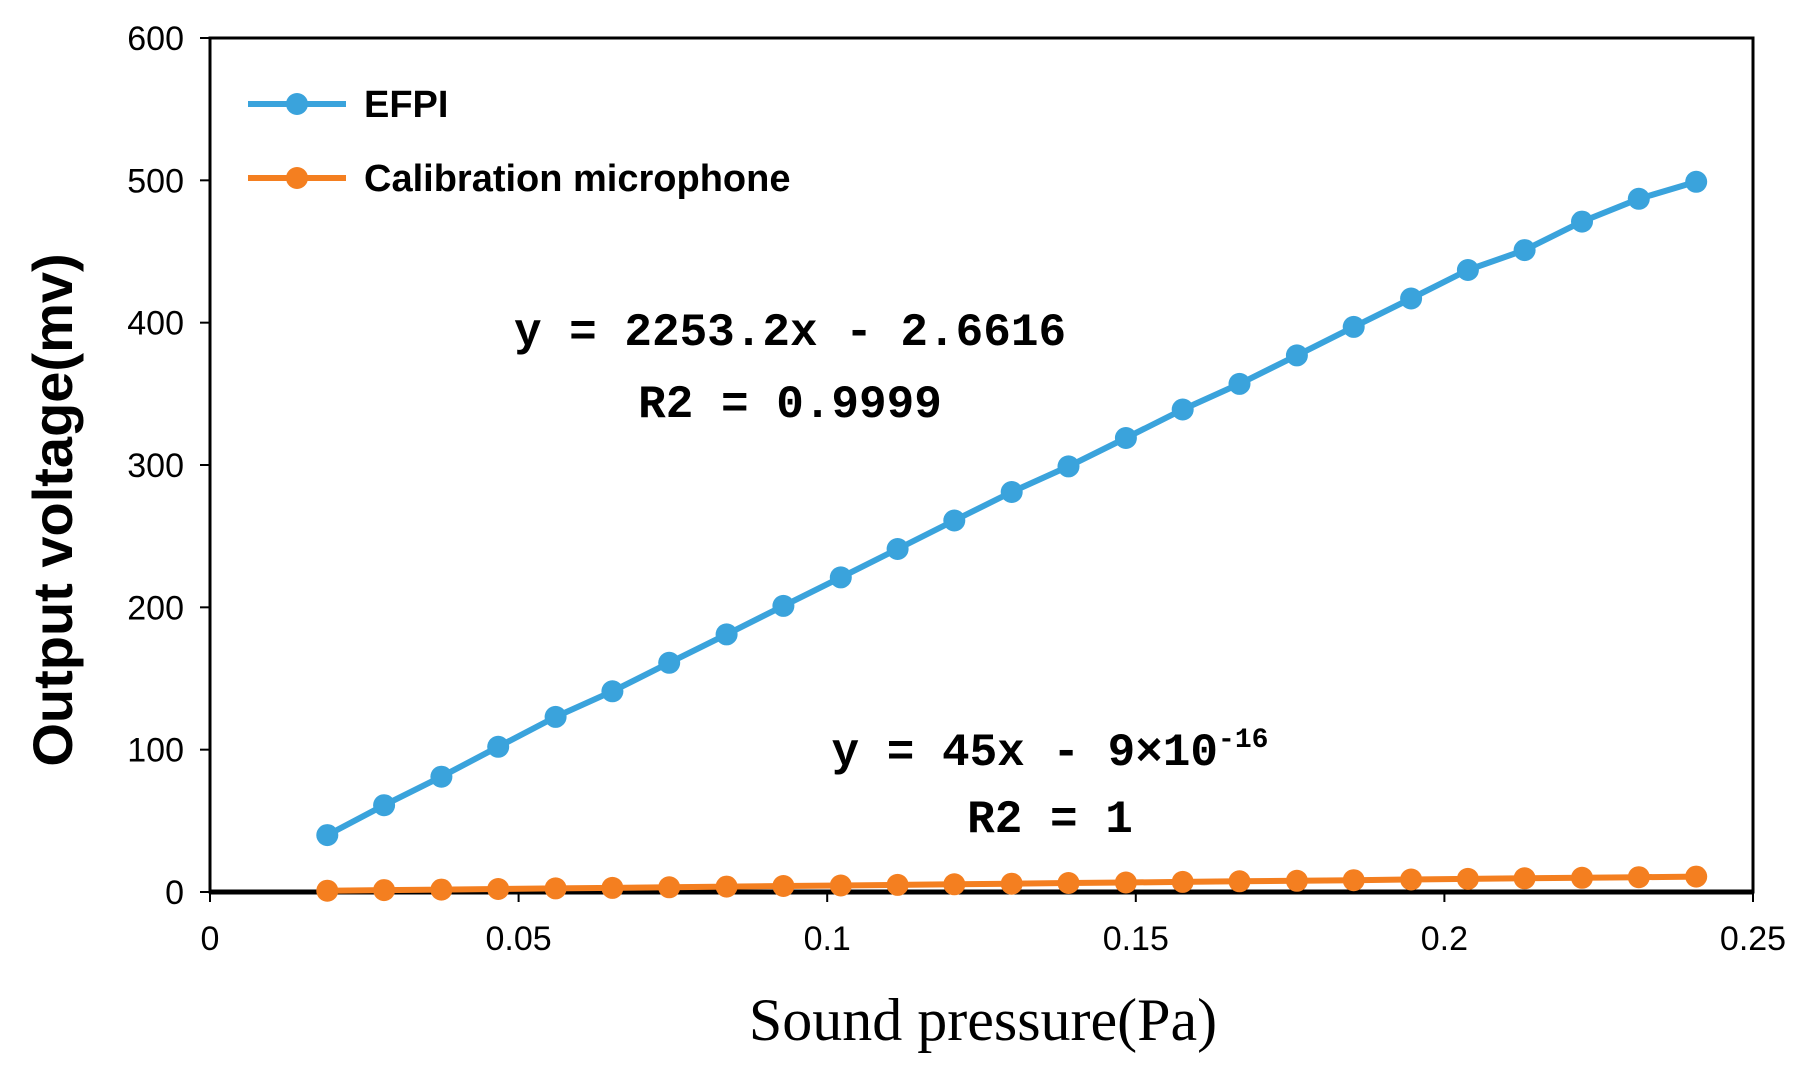  What do you see at coordinates (790, 333) in the screenshot?
I see `annotation-efpi-equation: y = 2253.2x - 2.6616` at bounding box center [790, 333].